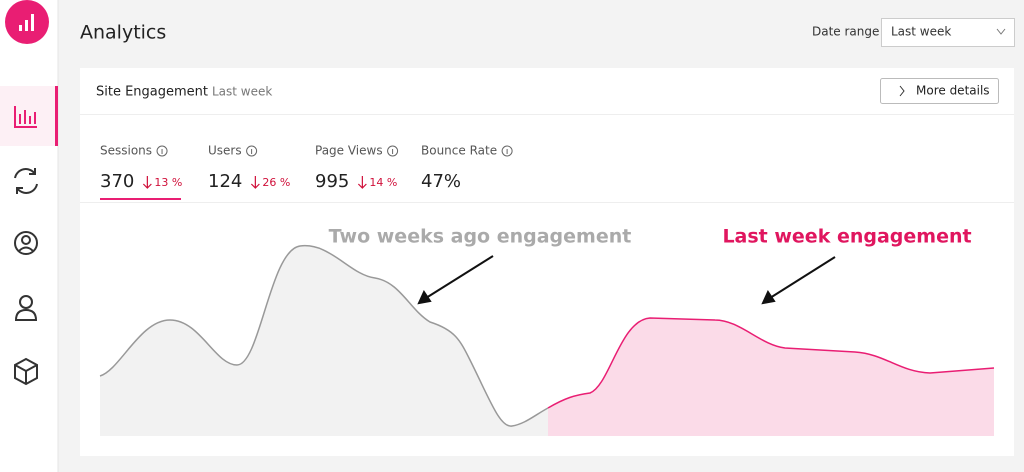 The image size is (1024, 472). What do you see at coordinates (383, 182) in the screenshot?
I see `metric-change: 14 %` at bounding box center [383, 182].